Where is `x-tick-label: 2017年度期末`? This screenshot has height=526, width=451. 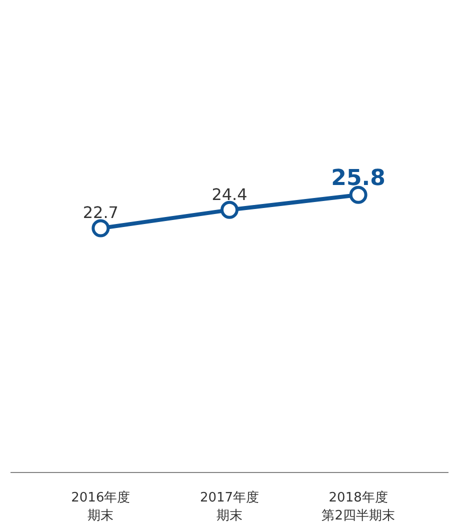
x-tick-label: 2017年度期末 is located at coordinates (230, 507).